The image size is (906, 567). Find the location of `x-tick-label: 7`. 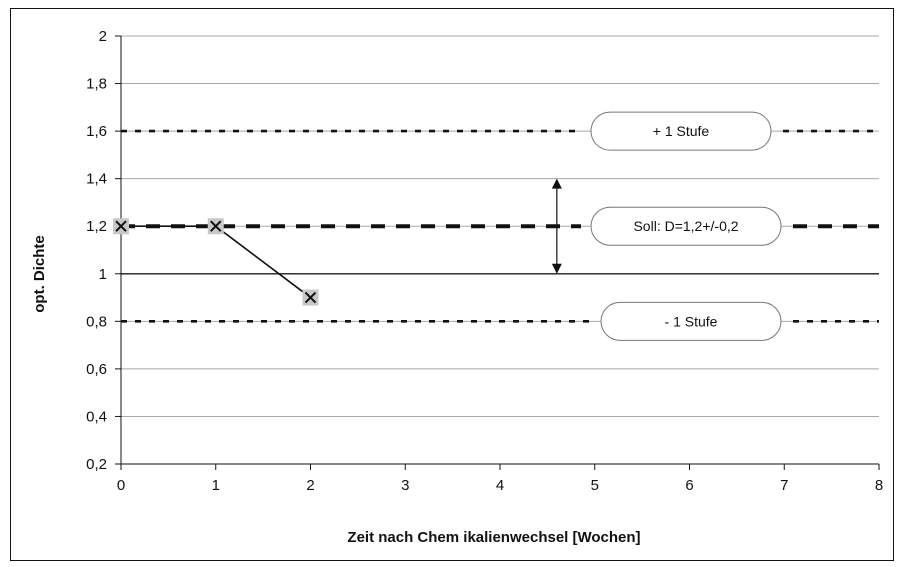

x-tick-label: 7 is located at coordinates (784, 485).